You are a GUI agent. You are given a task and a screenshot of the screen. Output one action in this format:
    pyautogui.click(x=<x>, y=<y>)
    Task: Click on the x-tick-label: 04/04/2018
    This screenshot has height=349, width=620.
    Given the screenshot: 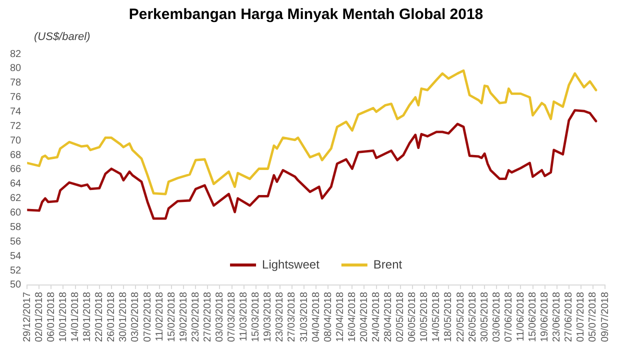 What is the action you would take?
    pyautogui.click(x=316, y=317)
    